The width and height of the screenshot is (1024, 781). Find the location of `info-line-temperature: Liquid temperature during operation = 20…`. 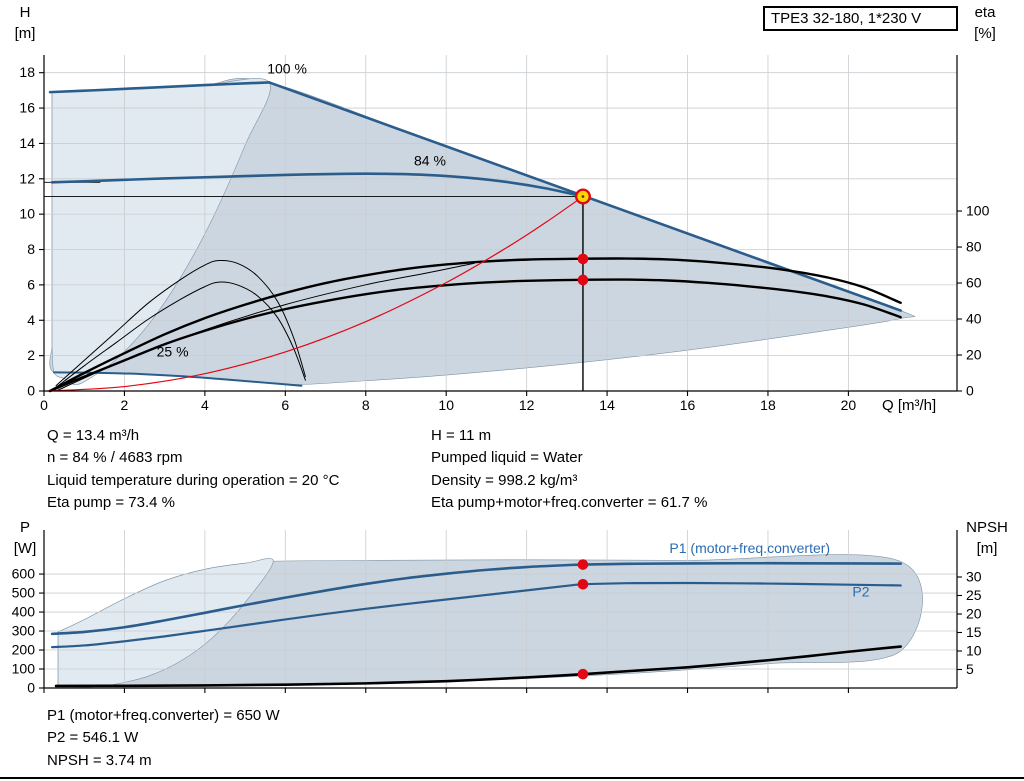

info-line-temperature: Liquid temperature during operation = 20… is located at coordinates (193, 480).